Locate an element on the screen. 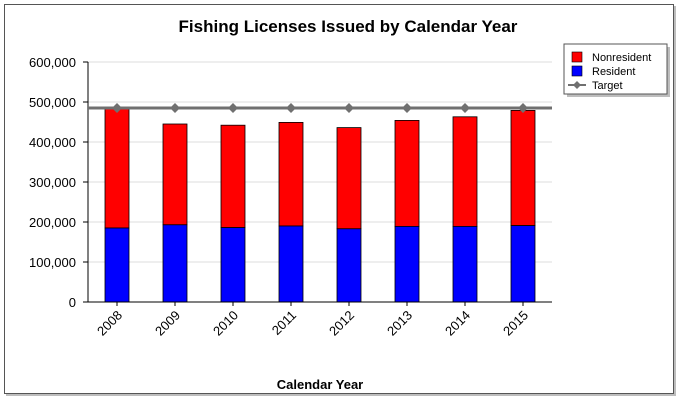 Image resolution: width=680 pixels, height=401 pixels. target-marker-2011 is located at coordinates (291, 108).